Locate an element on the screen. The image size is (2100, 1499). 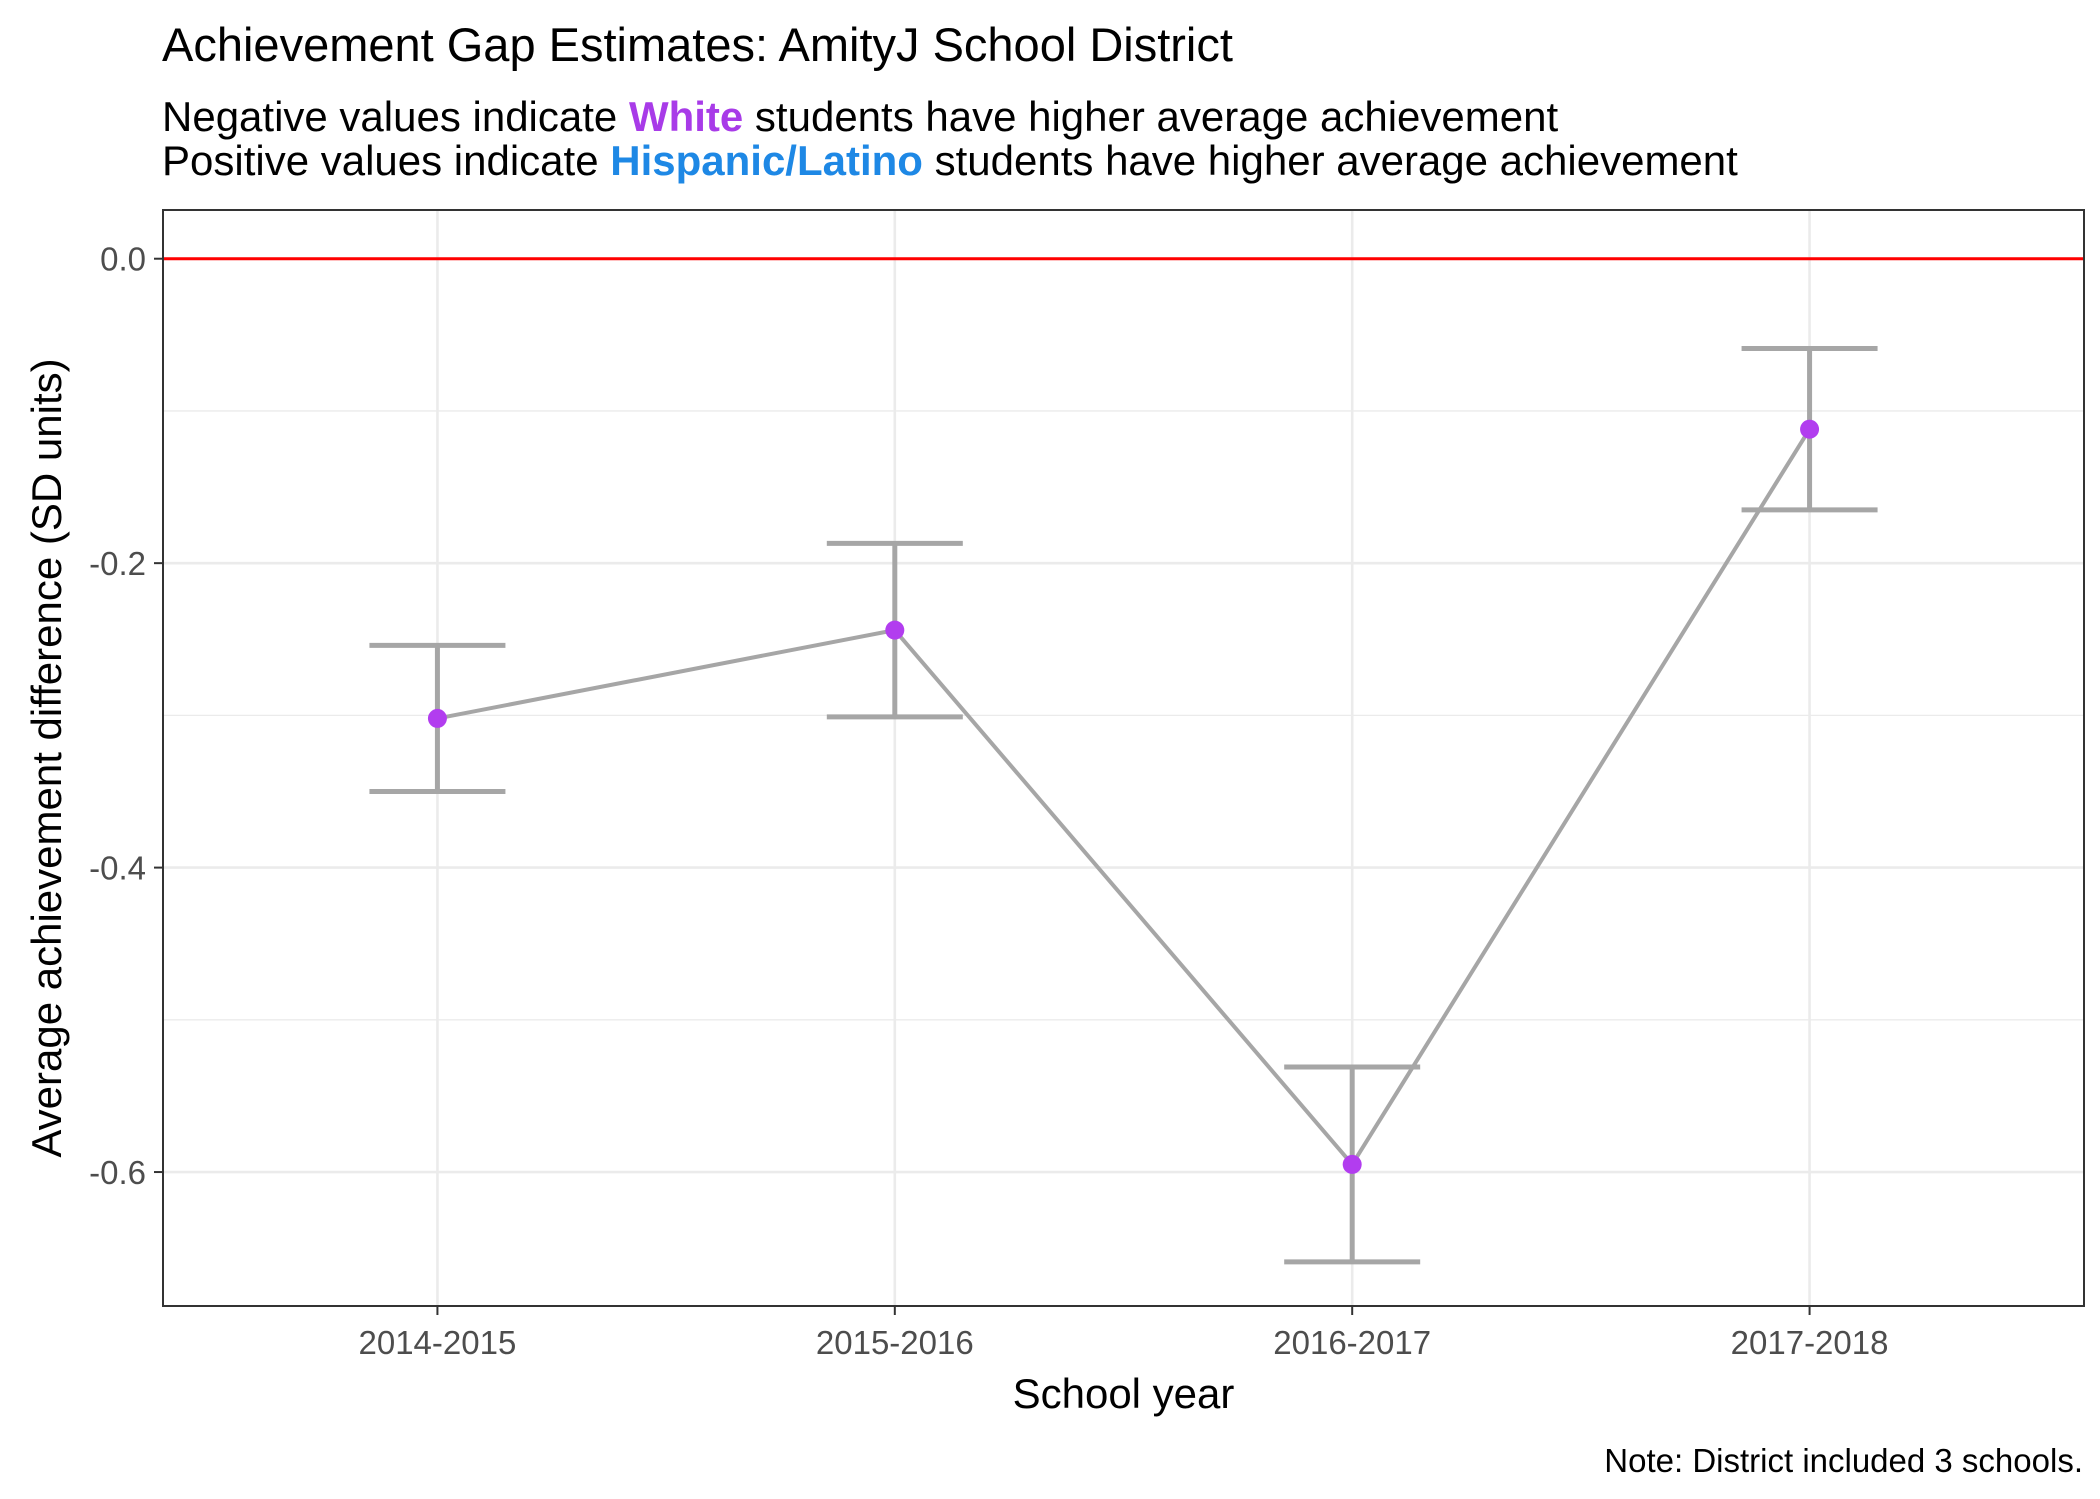
y-tick-label: 0.0 is located at coordinates (123, 259).